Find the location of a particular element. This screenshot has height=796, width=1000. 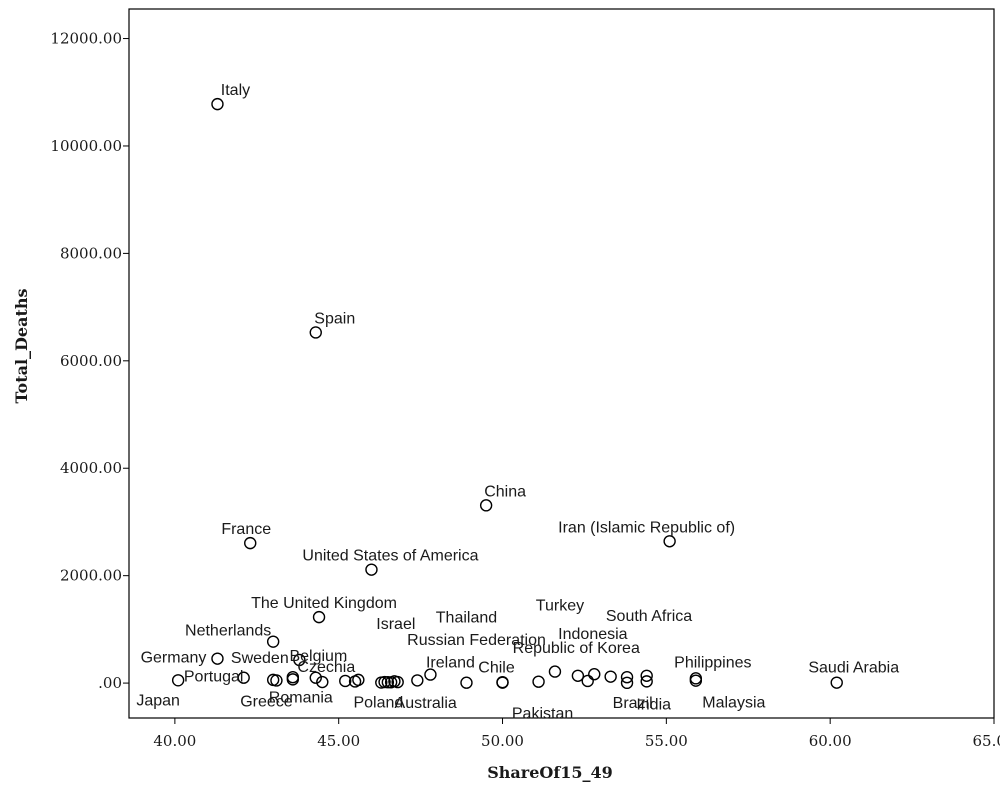

point-label: Sweden is located at coordinates (260, 658).